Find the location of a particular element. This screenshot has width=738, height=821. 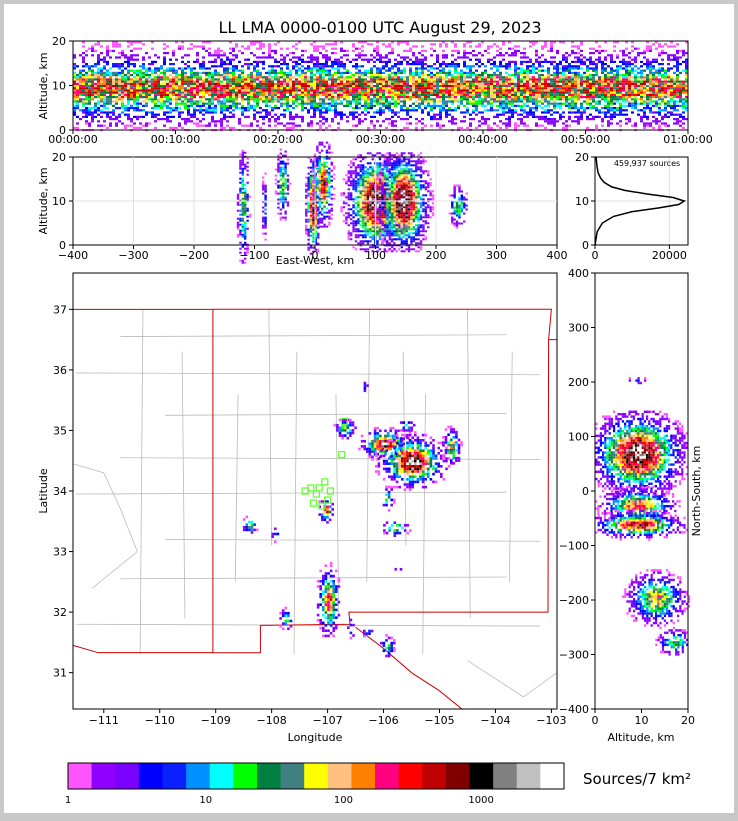

altitude-eastwest-xtick-label: 200 is located at coordinates (436, 255).